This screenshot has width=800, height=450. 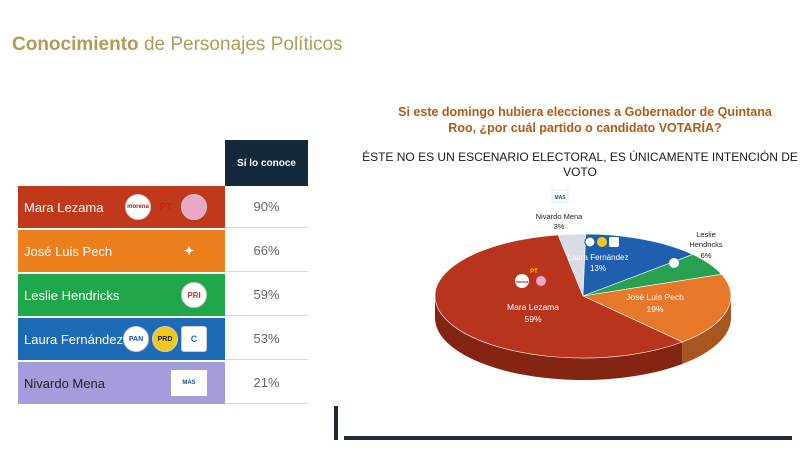 I want to click on slice-label: José Luis Pech, so click(x=655, y=297).